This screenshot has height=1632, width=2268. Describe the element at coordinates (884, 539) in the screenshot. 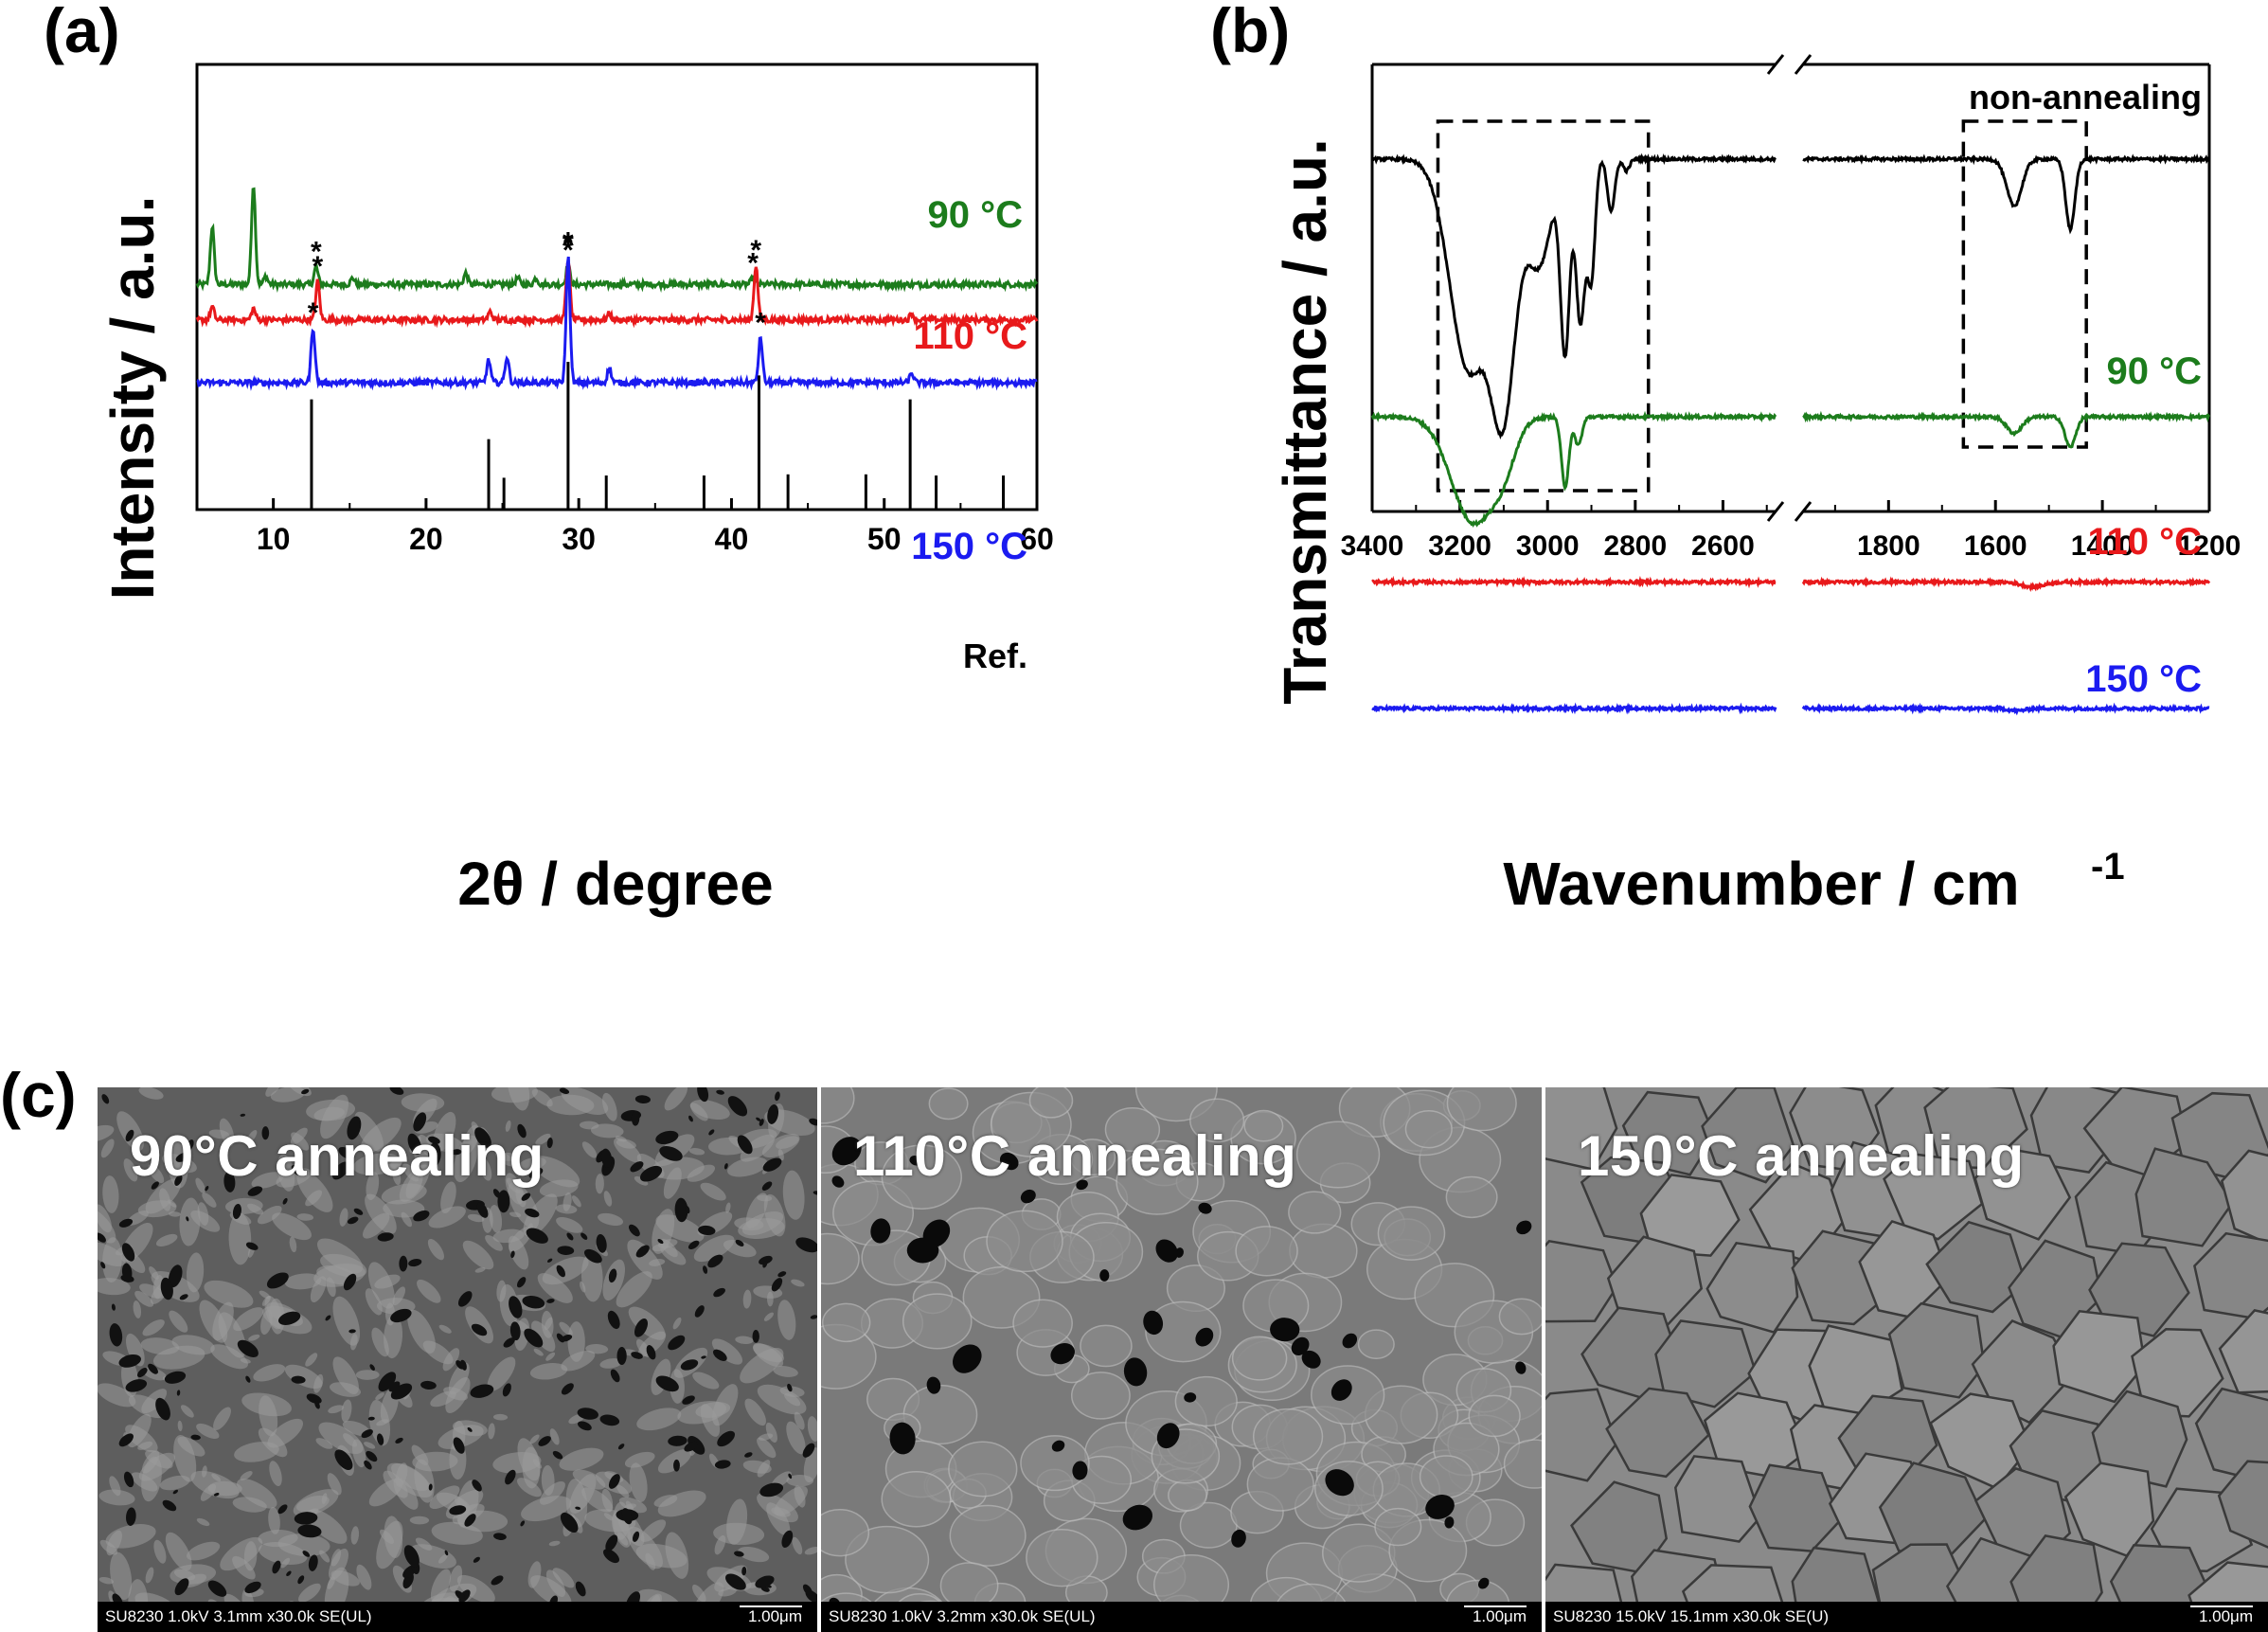

I see `x-tick-label: 50` at that location.